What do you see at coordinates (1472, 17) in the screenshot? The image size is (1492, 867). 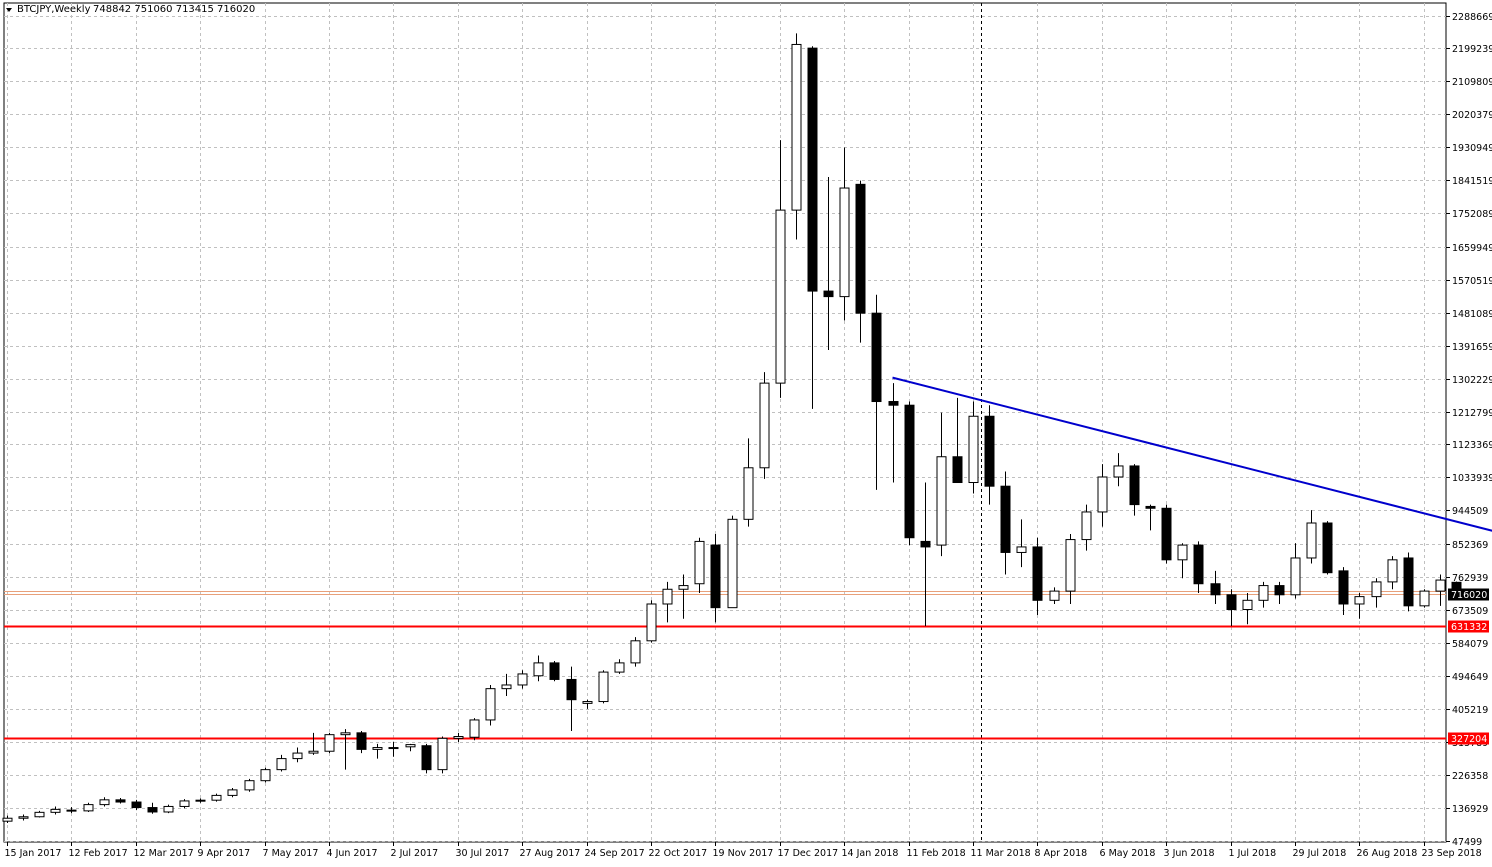 I see `y-tick-label: 2288669` at bounding box center [1472, 17].